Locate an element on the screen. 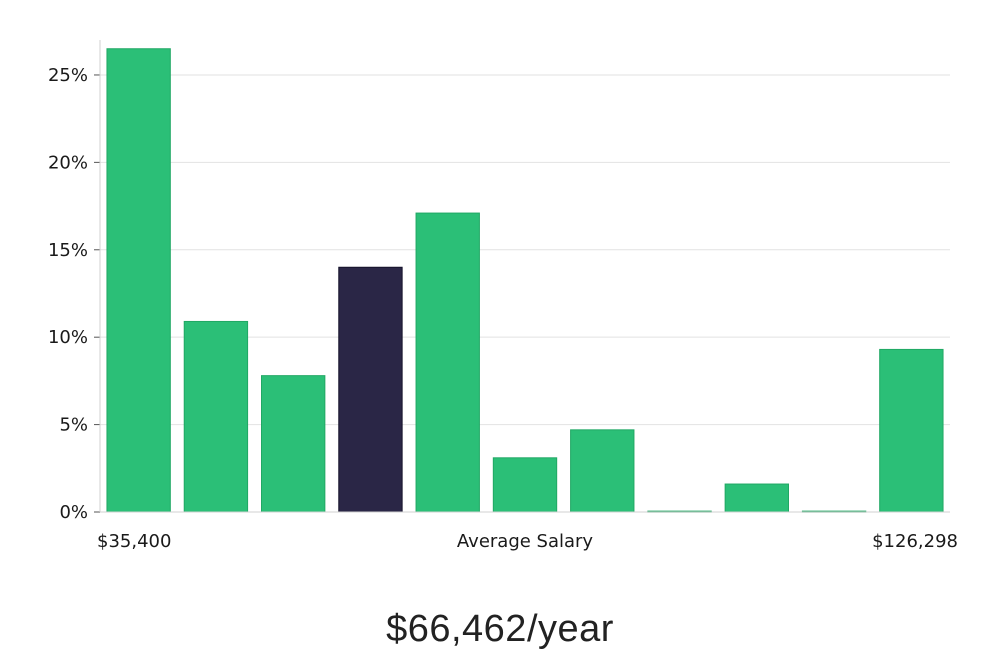 The height and width of the screenshot is (660, 1000). x-max-label: $126,298 is located at coordinates (915, 541).